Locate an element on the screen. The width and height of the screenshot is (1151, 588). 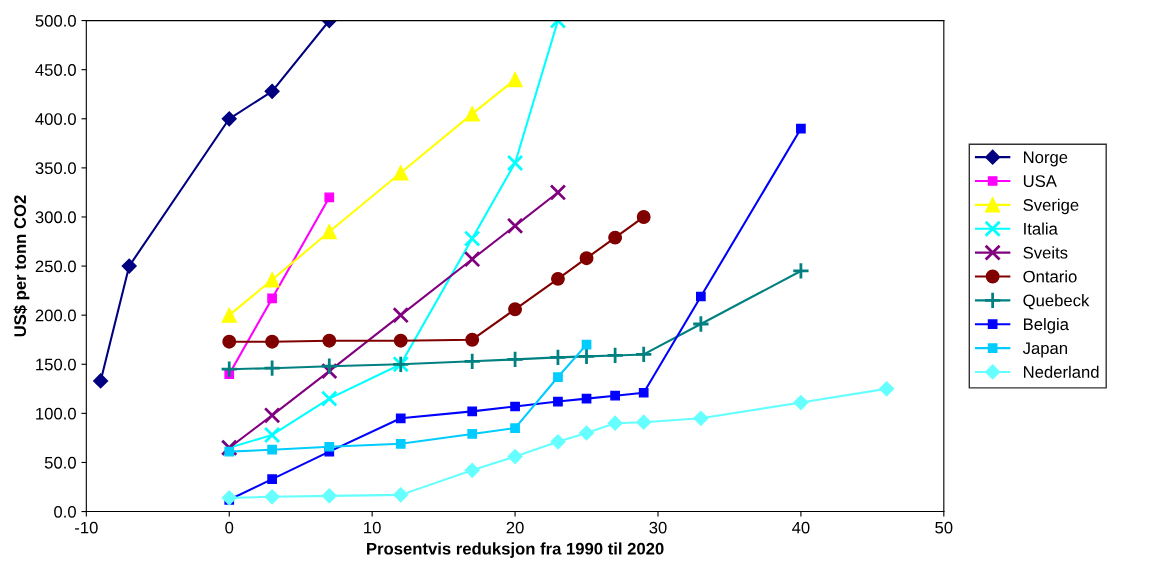
legend-label: Ontario is located at coordinates (1050, 276).